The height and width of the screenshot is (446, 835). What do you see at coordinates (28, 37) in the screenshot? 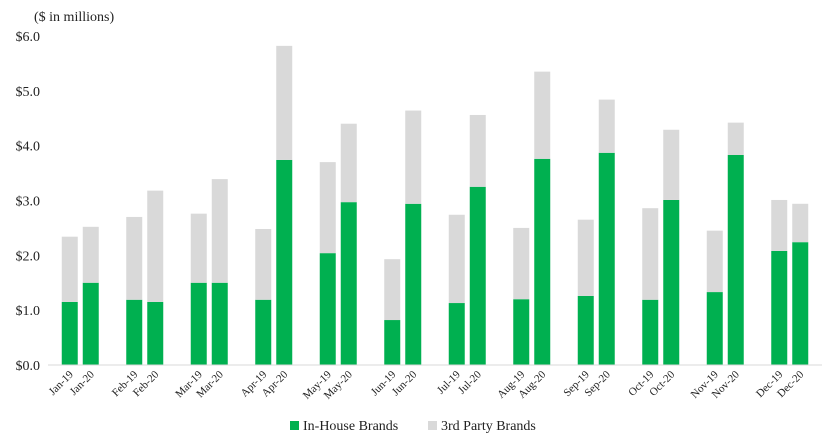
I see `y-tick-label: $6.0` at bounding box center [28, 37].